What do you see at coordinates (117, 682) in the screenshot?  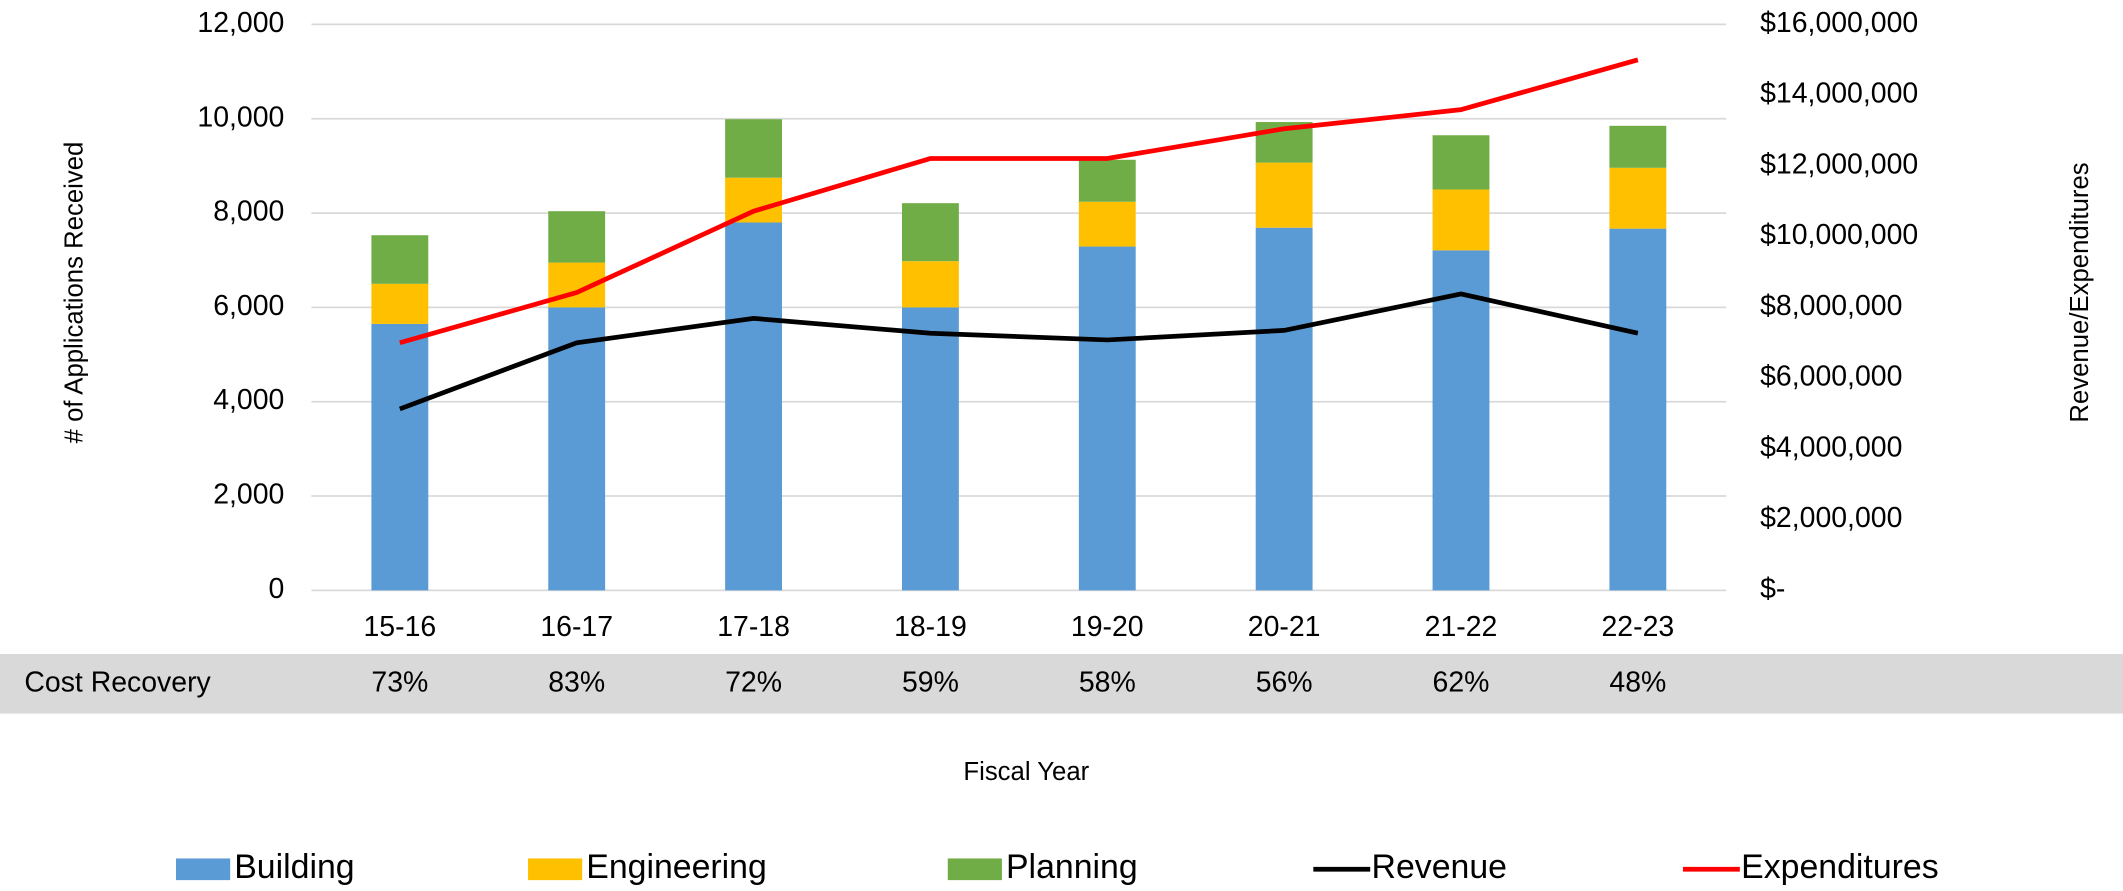 I see `cost-recovery-label: Cost Recovery` at bounding box center [117, 682].